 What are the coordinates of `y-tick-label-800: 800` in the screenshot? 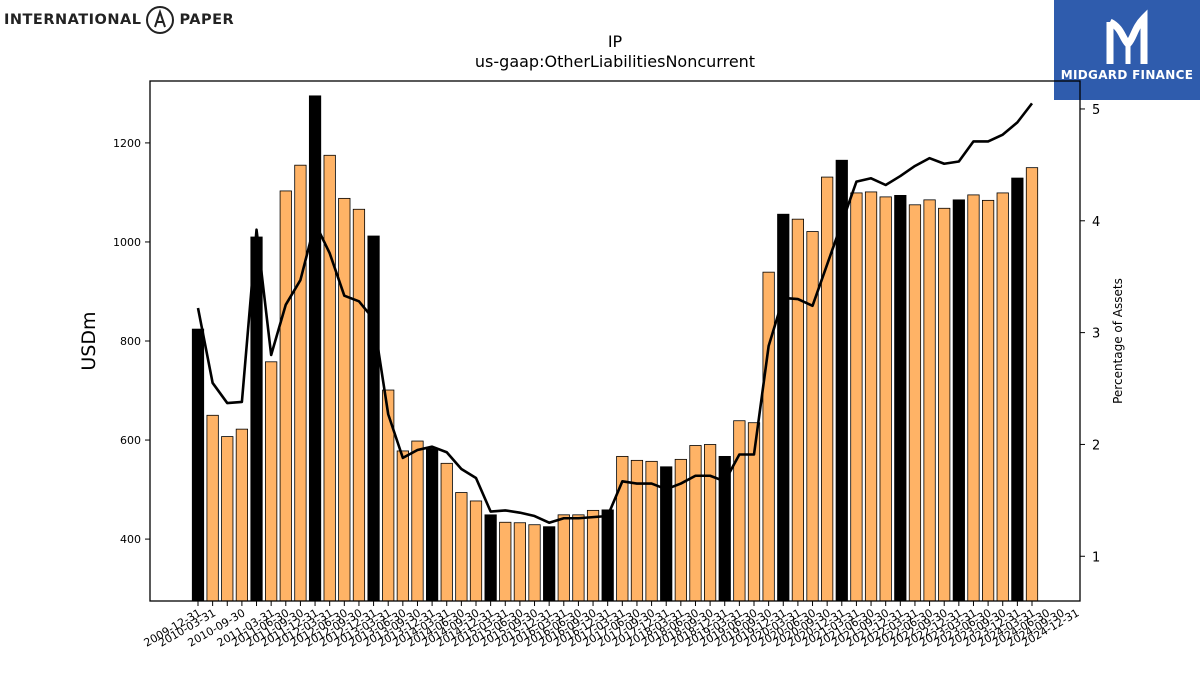 It's located at (130, 341).